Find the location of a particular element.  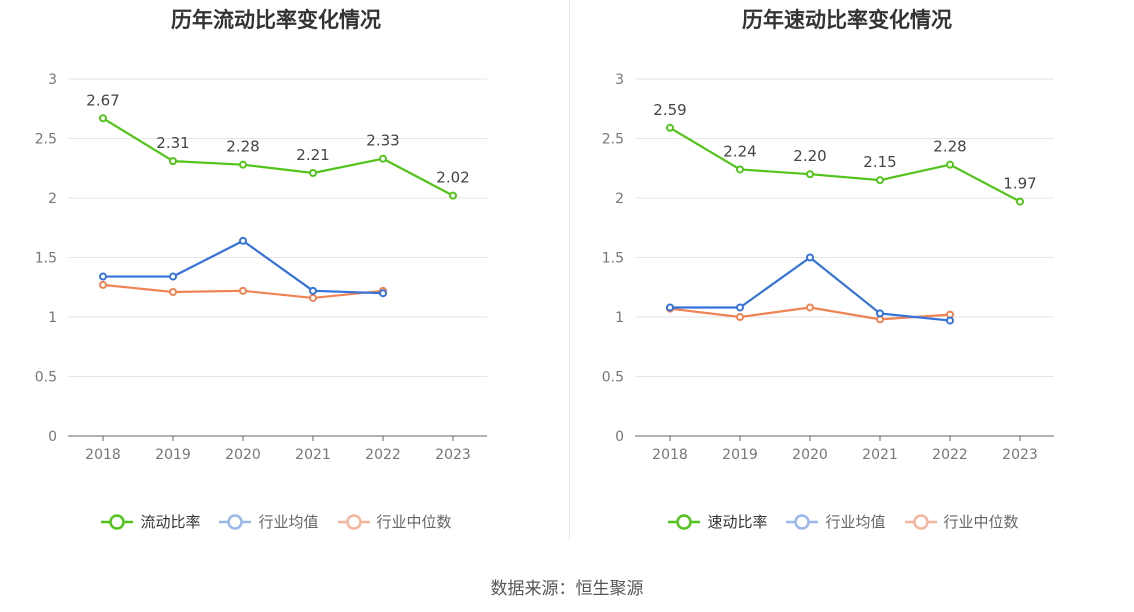

chart-legend: 流动比率 行业均值 行业中位数 is located at coordinates (276, 521).